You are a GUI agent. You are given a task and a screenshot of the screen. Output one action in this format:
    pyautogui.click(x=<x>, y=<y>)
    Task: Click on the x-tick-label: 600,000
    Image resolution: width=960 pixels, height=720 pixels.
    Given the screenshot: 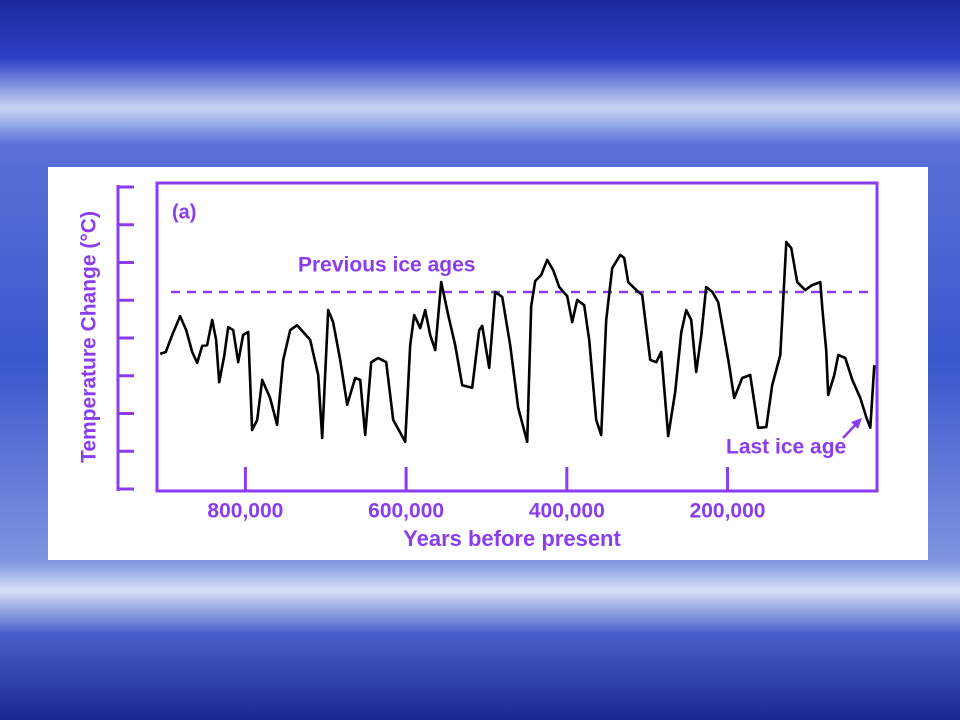 What is the action you would take?
    pyautogui.click(x=406, y=511)
    